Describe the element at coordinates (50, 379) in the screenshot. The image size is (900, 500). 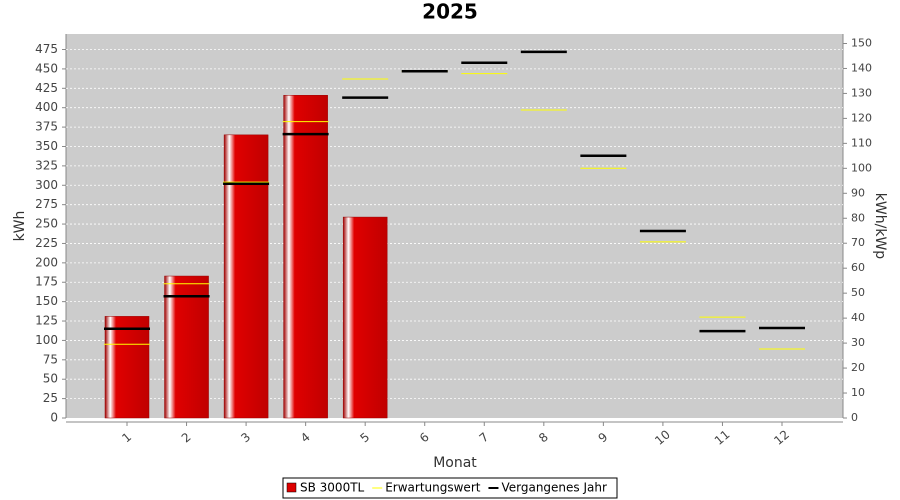
I see `y-tick-label: 50` at that location.